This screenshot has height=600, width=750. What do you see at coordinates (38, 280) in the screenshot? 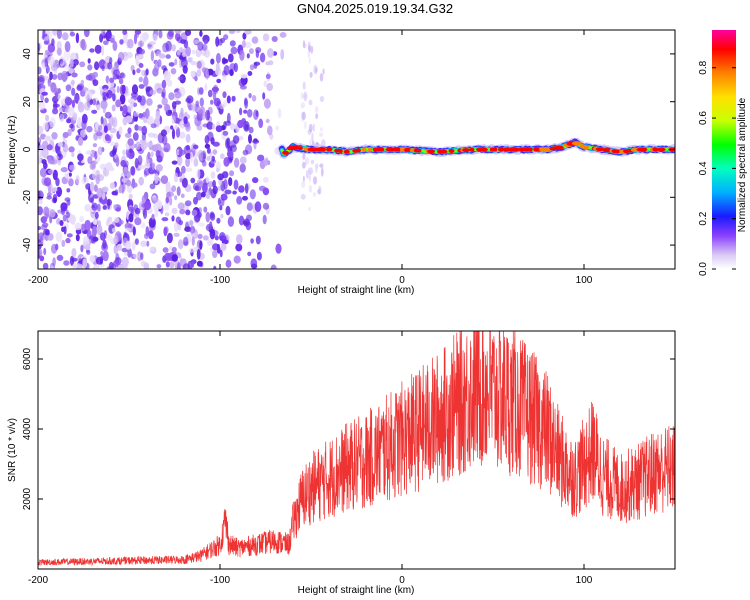
I see `x-tick-label: -200` at bounding box center [38, 280].